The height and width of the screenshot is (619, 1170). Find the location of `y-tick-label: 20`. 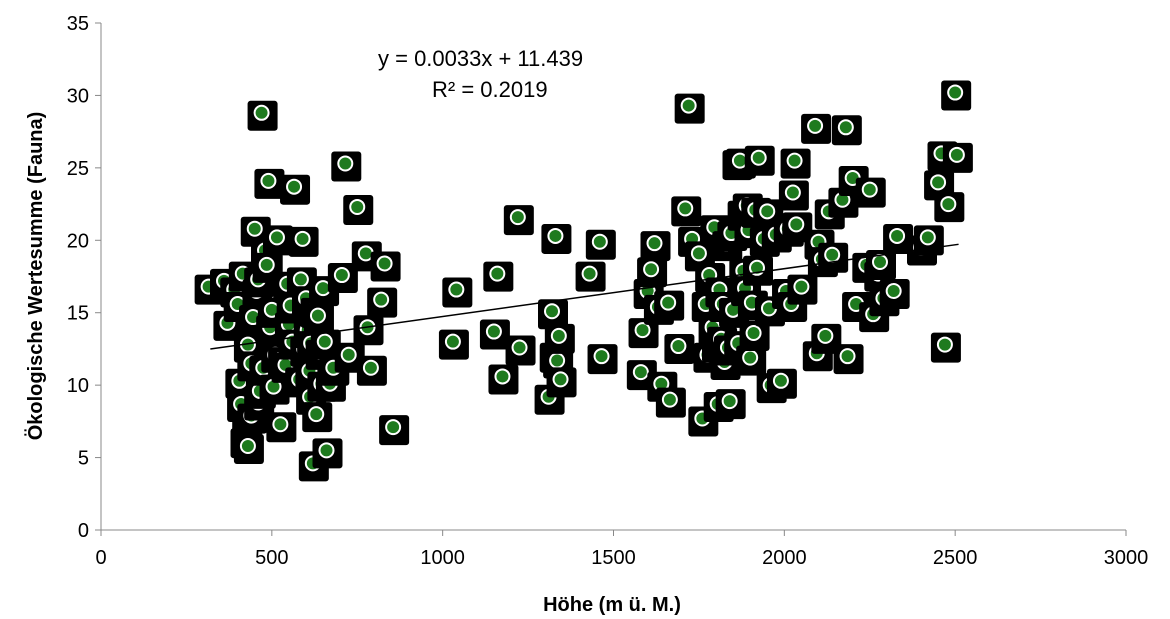

y-tick-label: 20 is located at coordinates (78, 241).